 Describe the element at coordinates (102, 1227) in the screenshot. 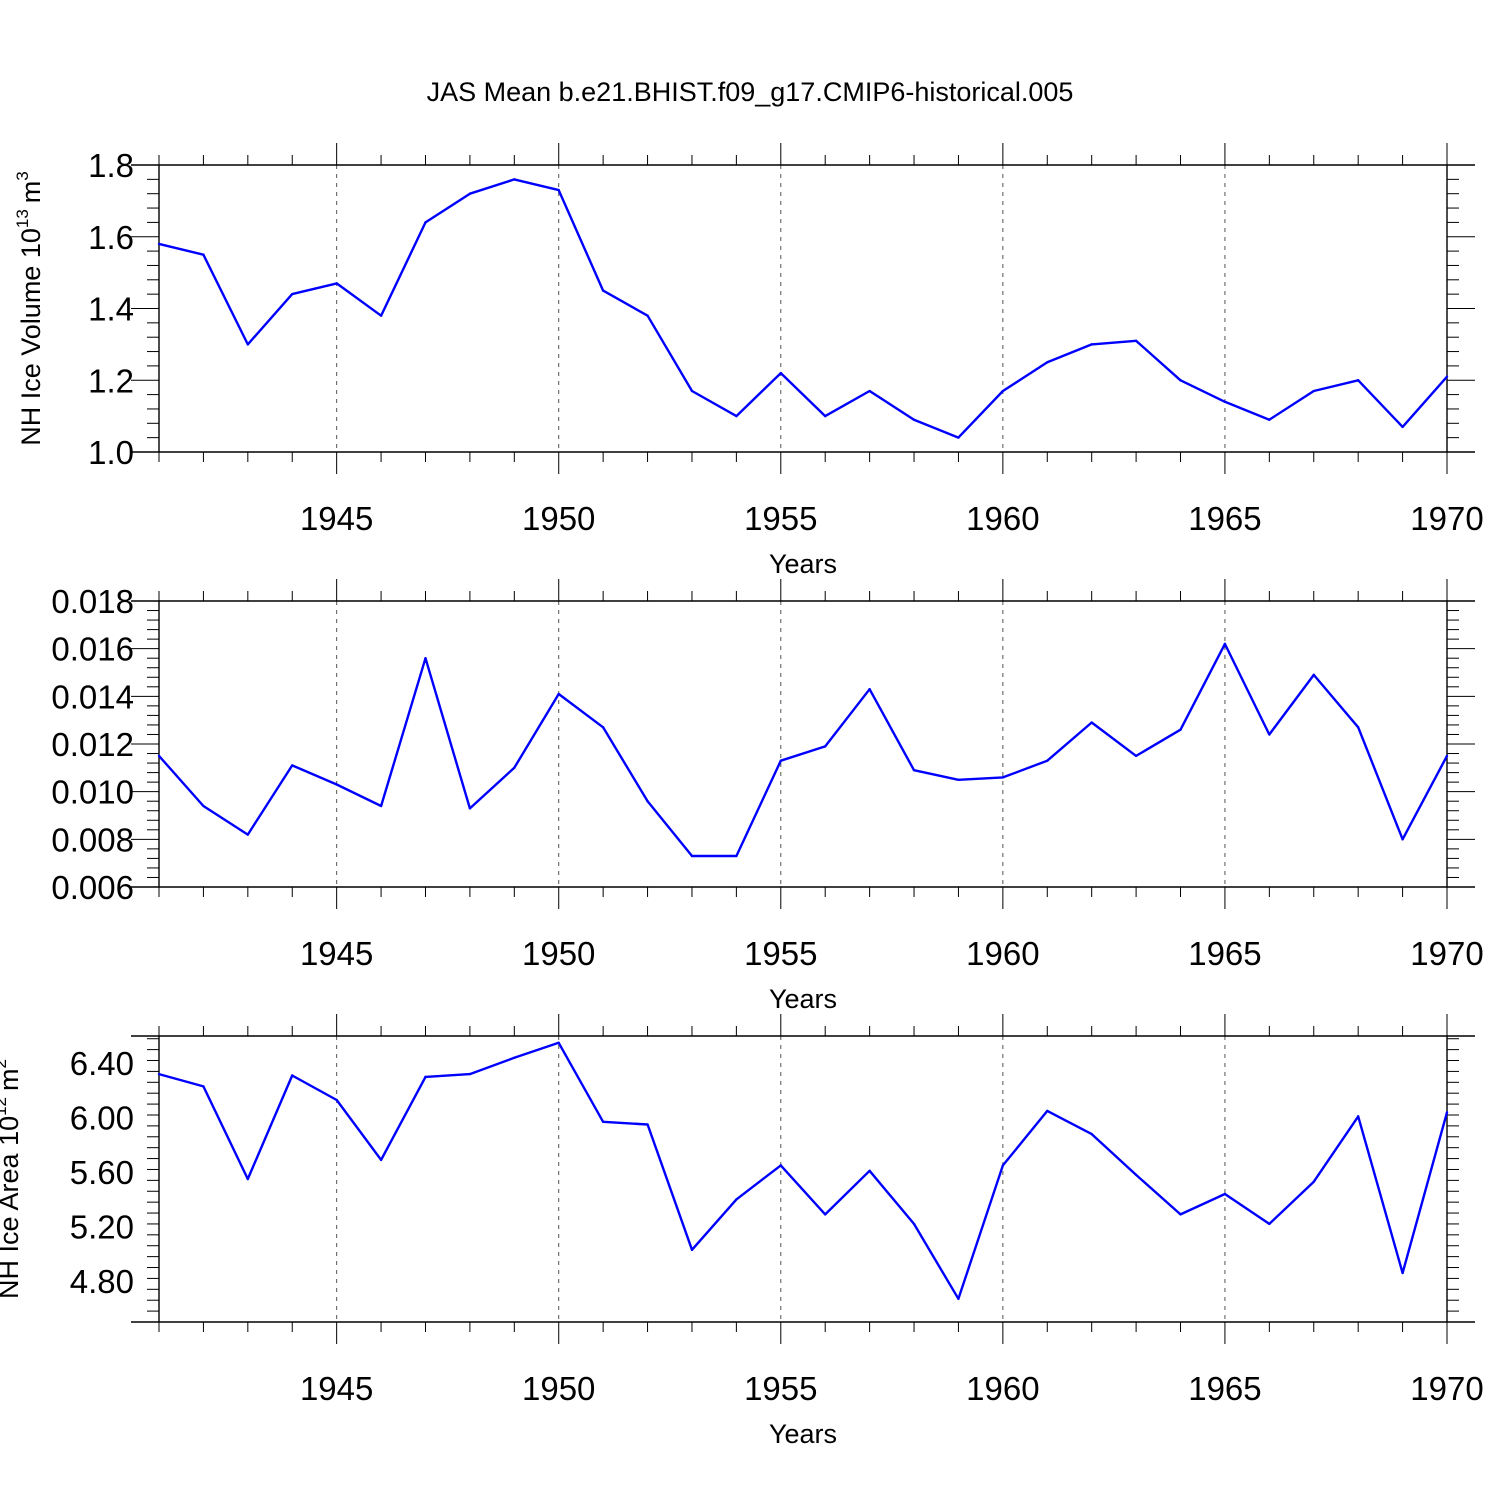

I see `y-tick-label: 5.20` at that location.